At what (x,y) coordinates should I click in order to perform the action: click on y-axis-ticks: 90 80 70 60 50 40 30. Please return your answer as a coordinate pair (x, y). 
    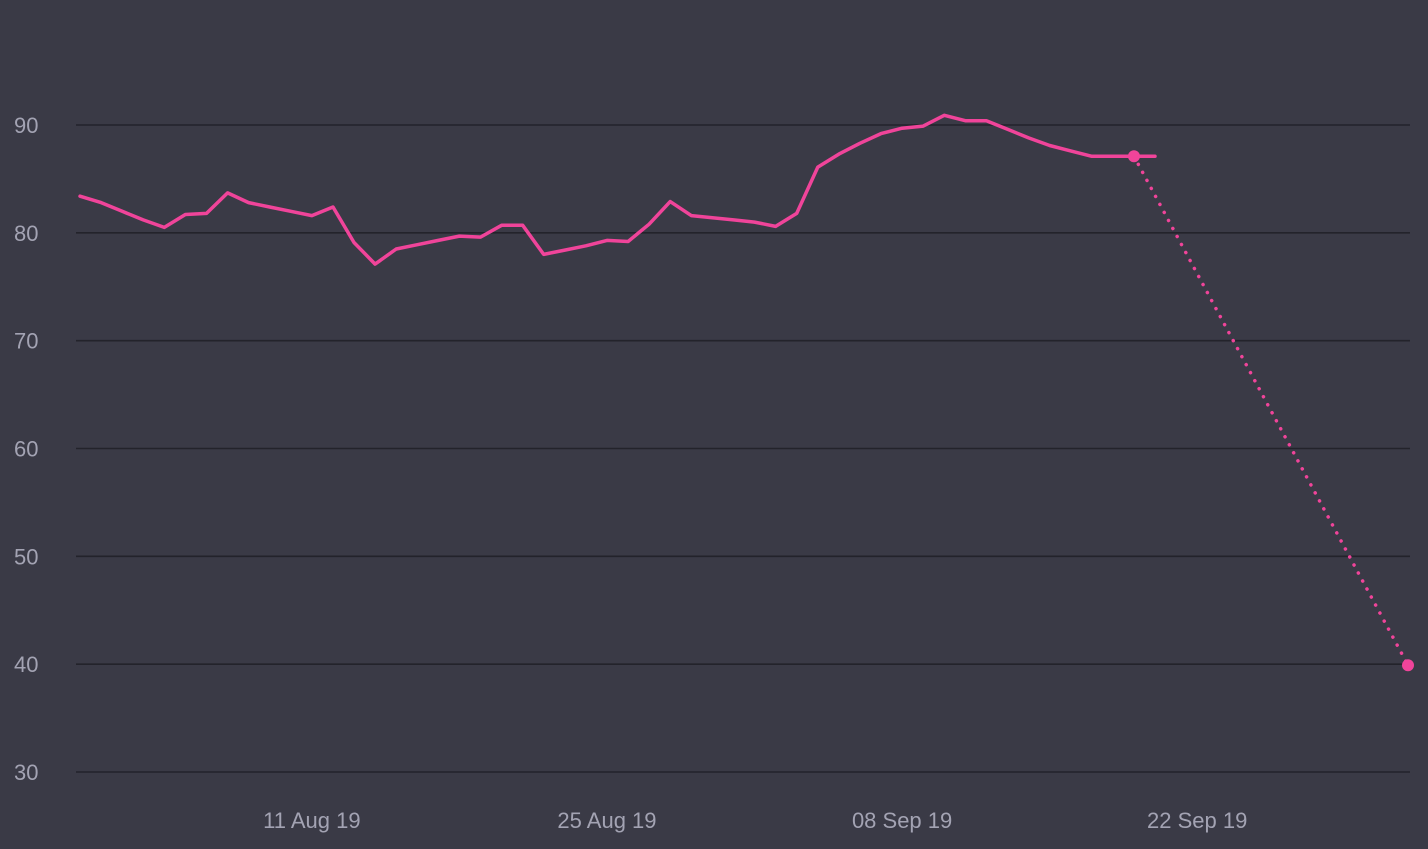
    Looking at the image, I should click on (26, 449).